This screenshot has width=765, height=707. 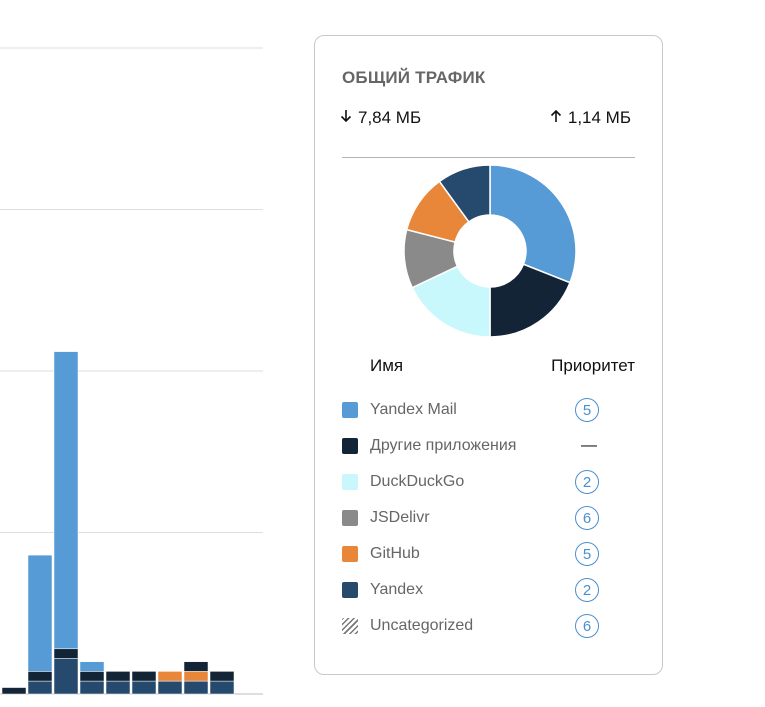 What do you see at coordinates (492, 554) in the screenshot?
I see `legend-row-github: GitHub 5` at bounding box center [492, 554].